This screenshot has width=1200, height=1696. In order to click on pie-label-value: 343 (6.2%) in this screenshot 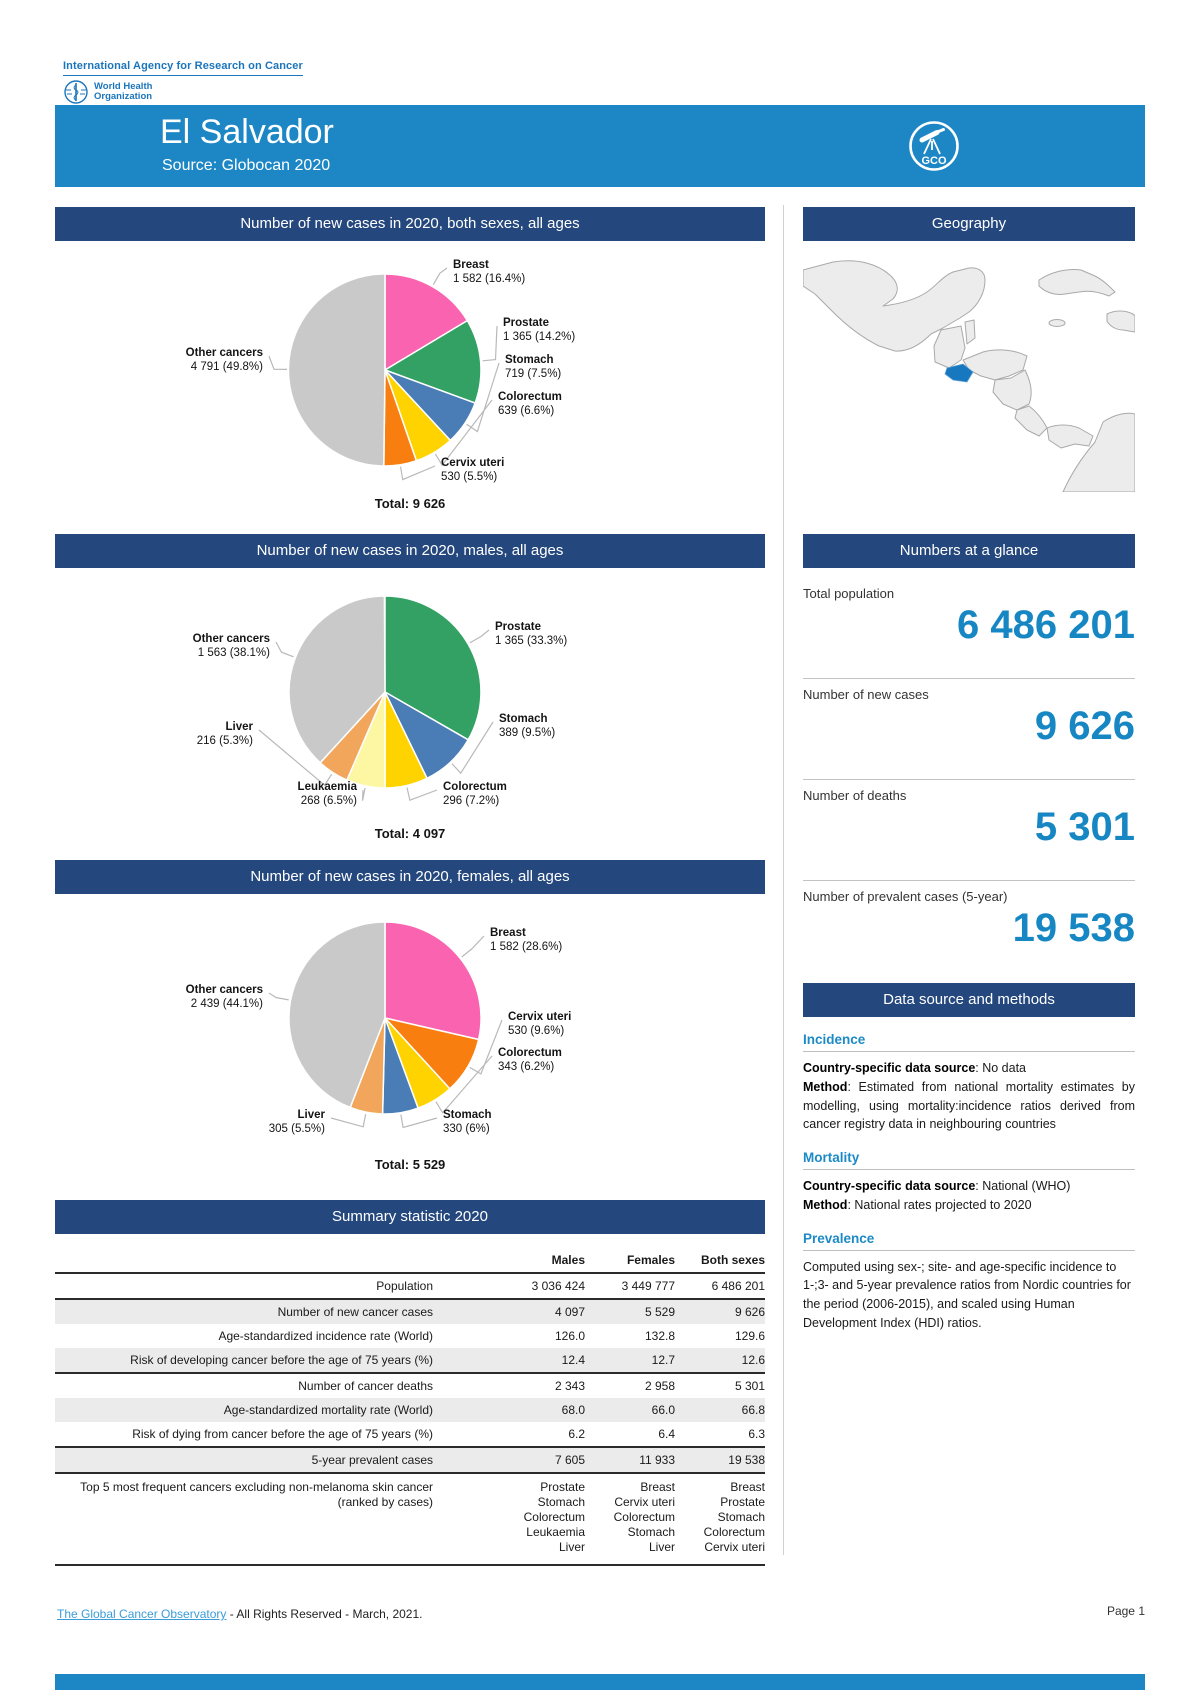, I will do `click(526, 1067)`.